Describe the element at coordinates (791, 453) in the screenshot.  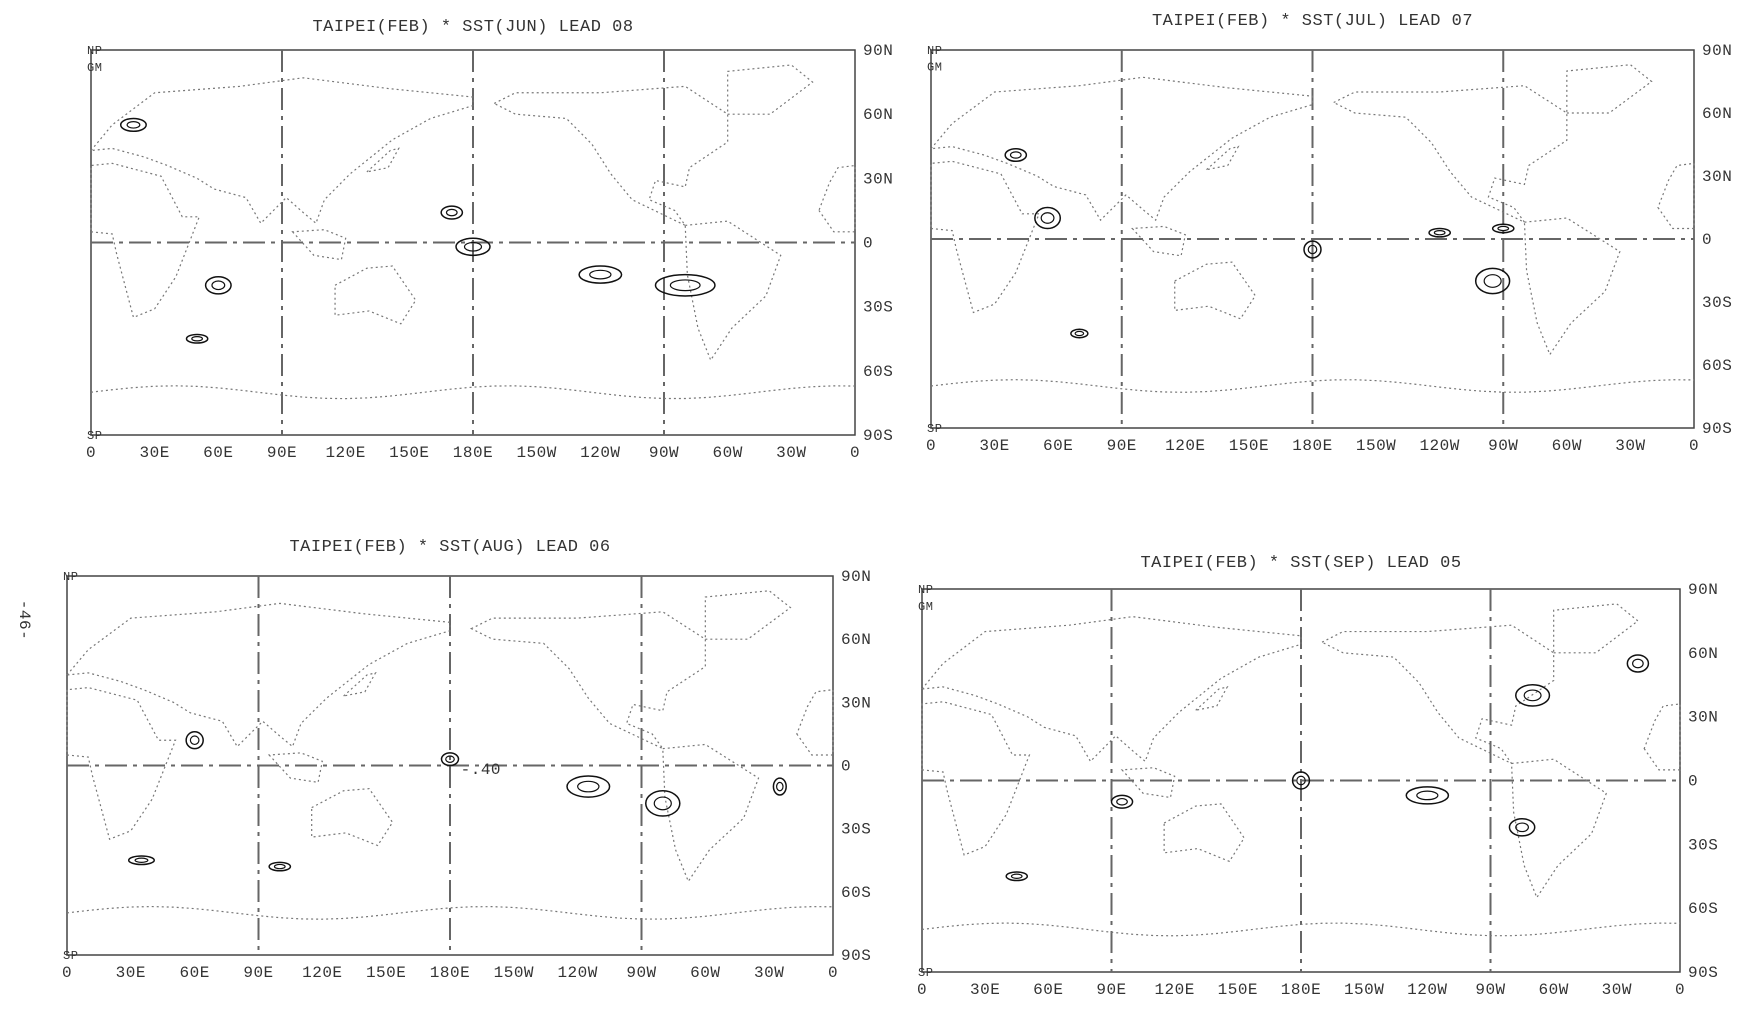
I see `x-tick-label: 30W` at that location.